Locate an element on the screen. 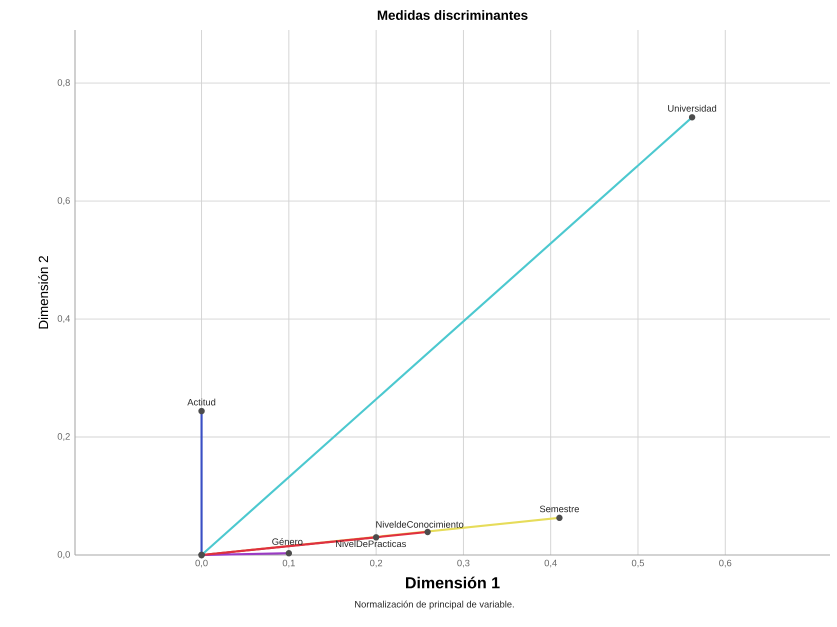 The width and height of the screenshot is (837, 627). x-tick-label: 0,2 is located at coordinates (376, 564).